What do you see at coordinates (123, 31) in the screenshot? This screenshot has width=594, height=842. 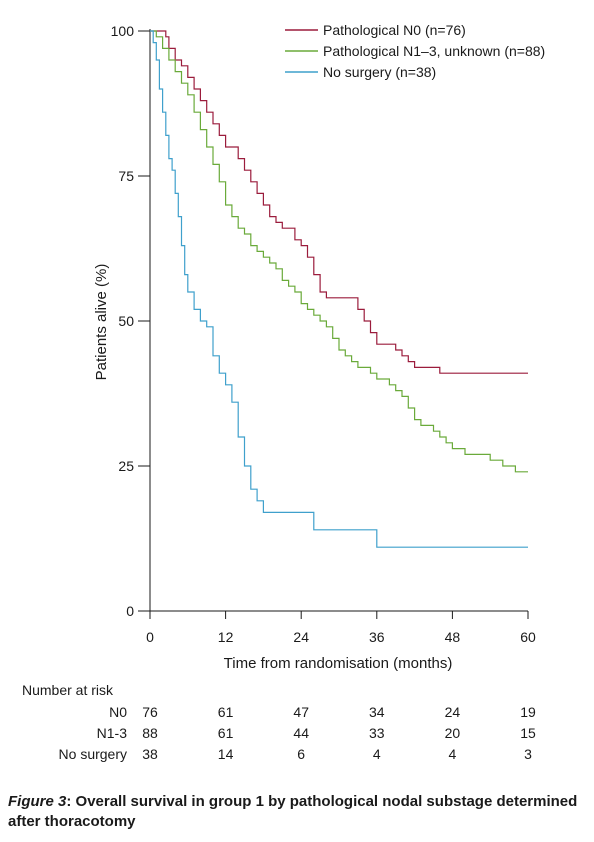 I see `y-tick-label: 100` at bounding box center [123, 31].